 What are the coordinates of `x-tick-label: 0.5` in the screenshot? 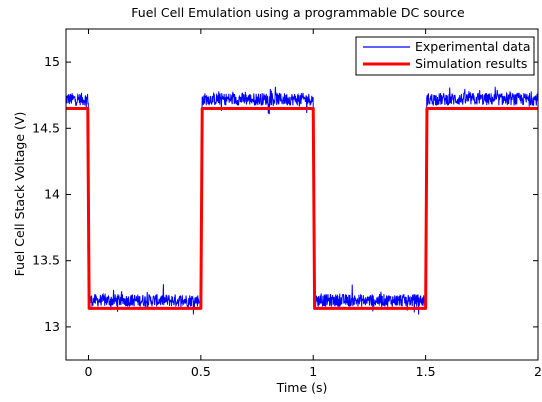 It's located at (201, 371).